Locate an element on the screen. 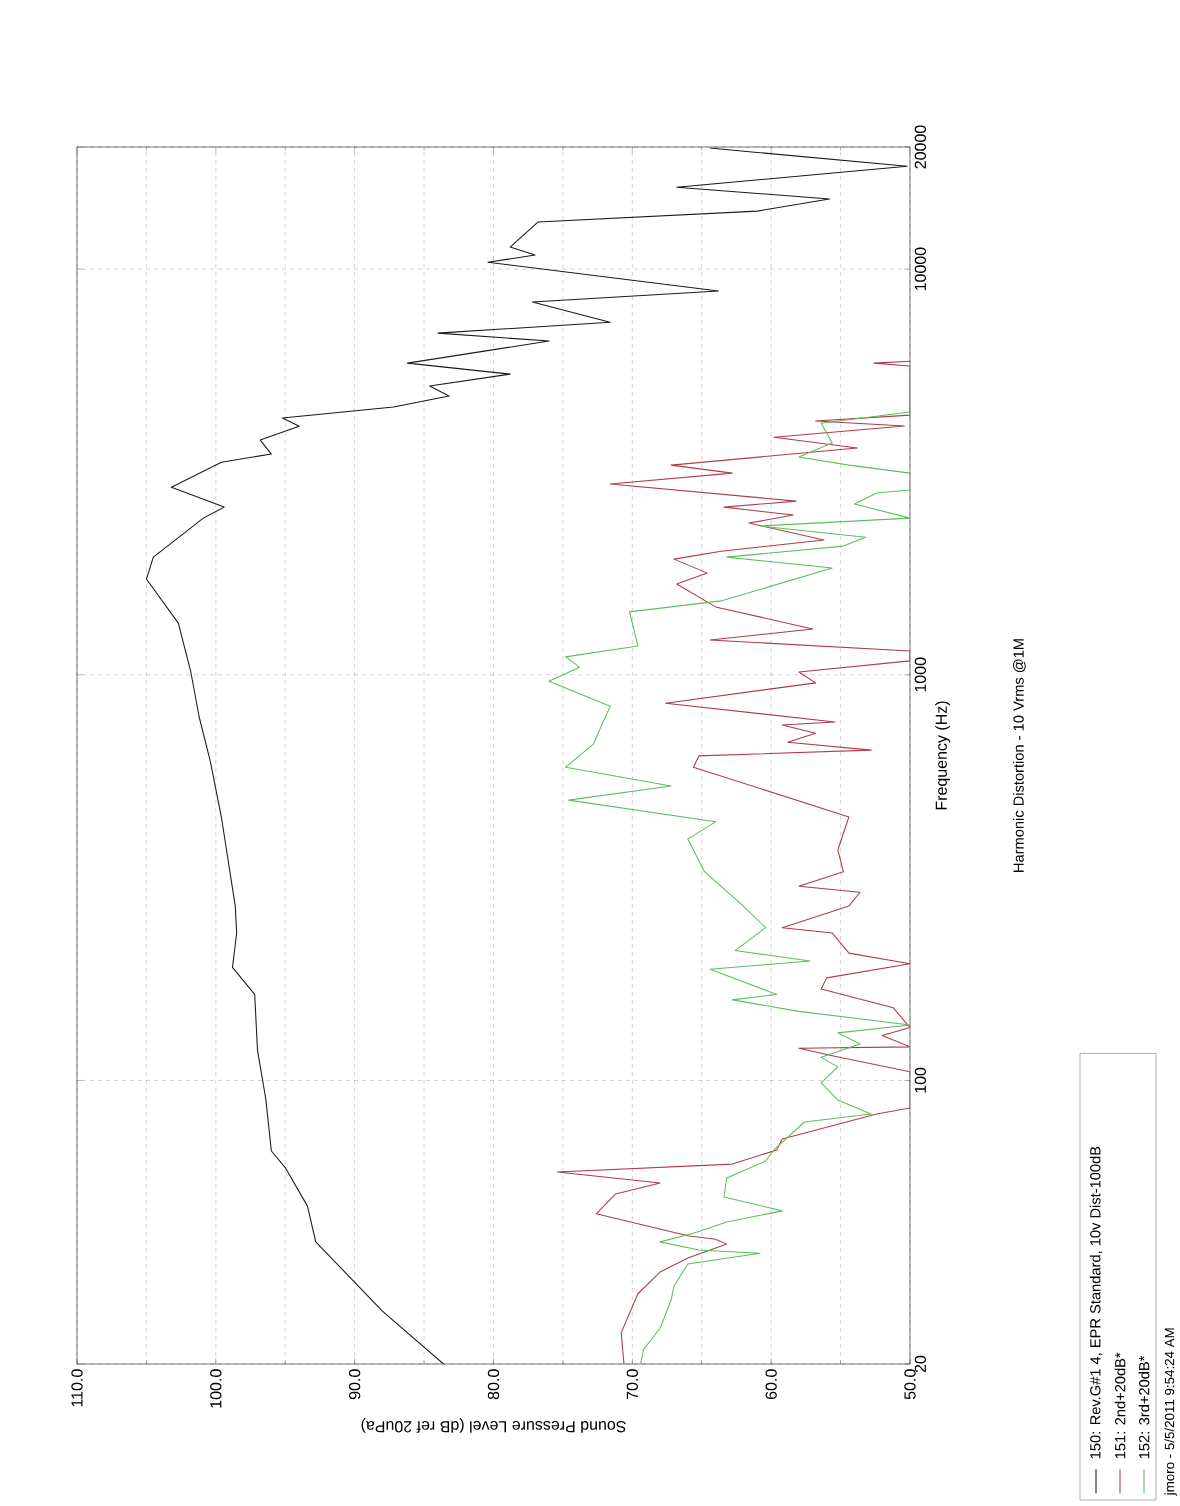 The image size is (1180, 1506). x-tick-label: 100.0 is located at coordinates (216, 1388).